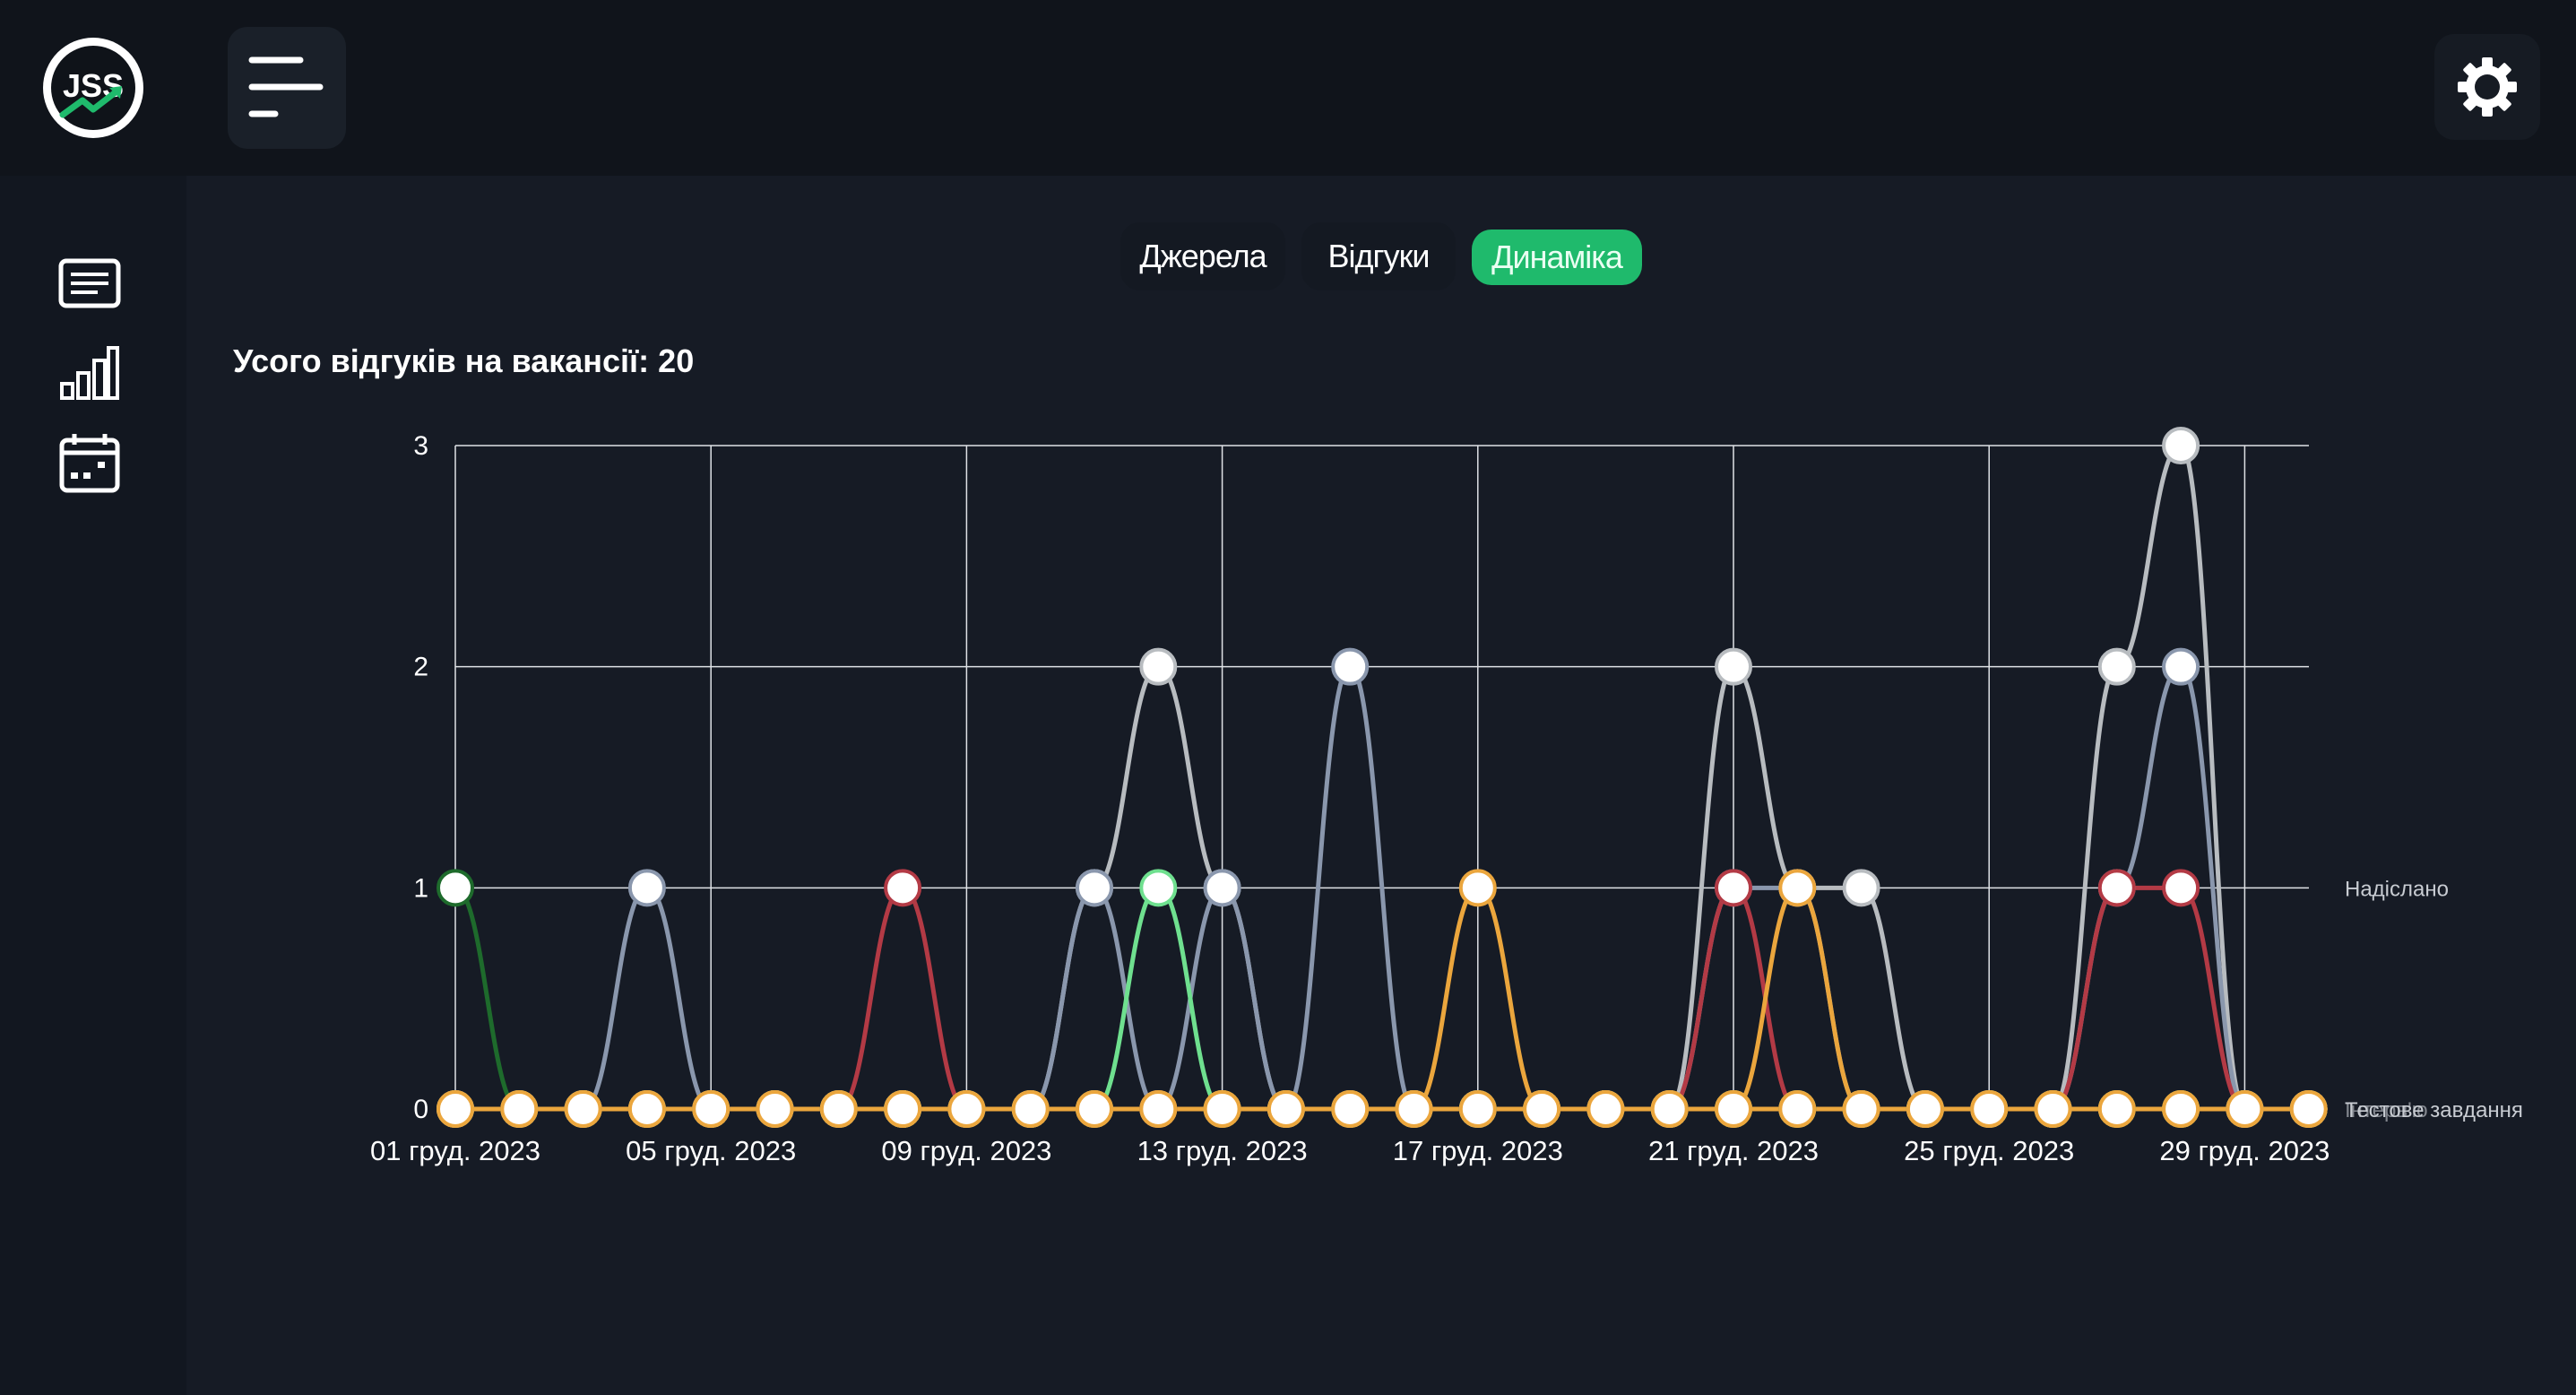 The width and height of the screenshot is (2576, 1395). I want to click on settings-button, so click(2487, 87).